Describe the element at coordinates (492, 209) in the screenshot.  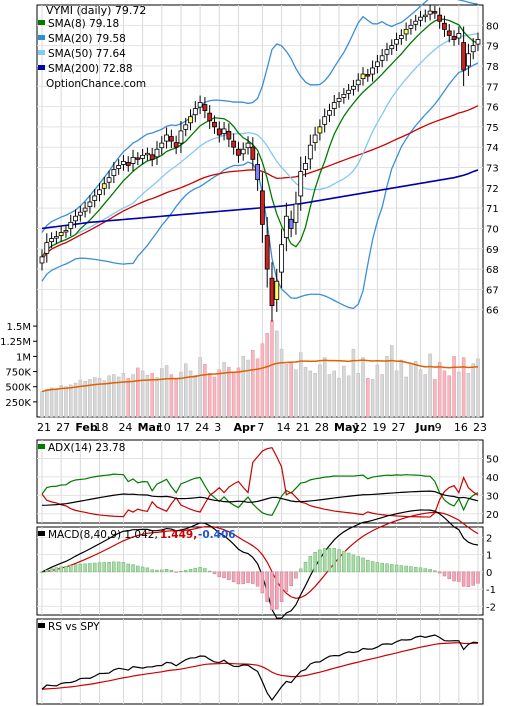
I see `price-tick-label: 71` at that location.